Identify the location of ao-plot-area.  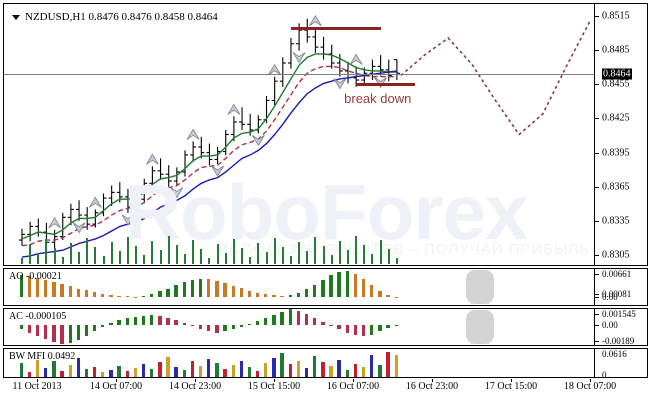
(299, 287).